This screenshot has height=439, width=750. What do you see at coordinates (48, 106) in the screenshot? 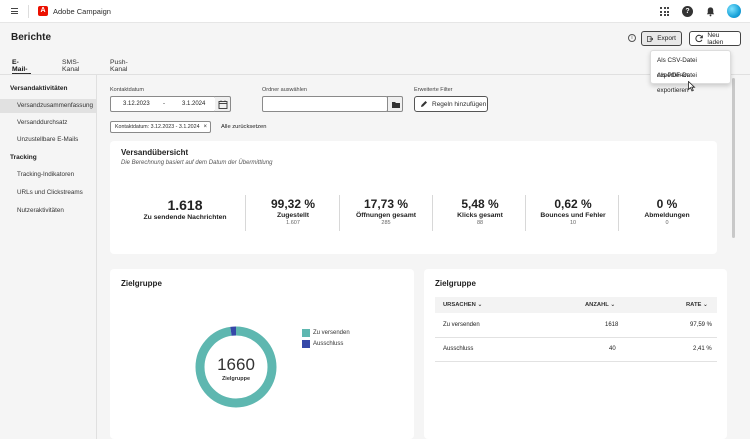
I see `sidebar-item-delivery-summary: Versandzusammenfassung` at bounding box center [48, 106].